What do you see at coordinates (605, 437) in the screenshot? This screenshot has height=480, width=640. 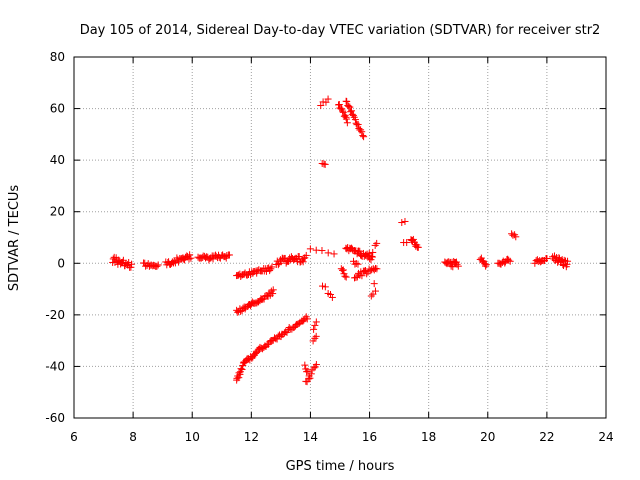 I see `x-tick-label: 24` at bounding box center [605, 437].